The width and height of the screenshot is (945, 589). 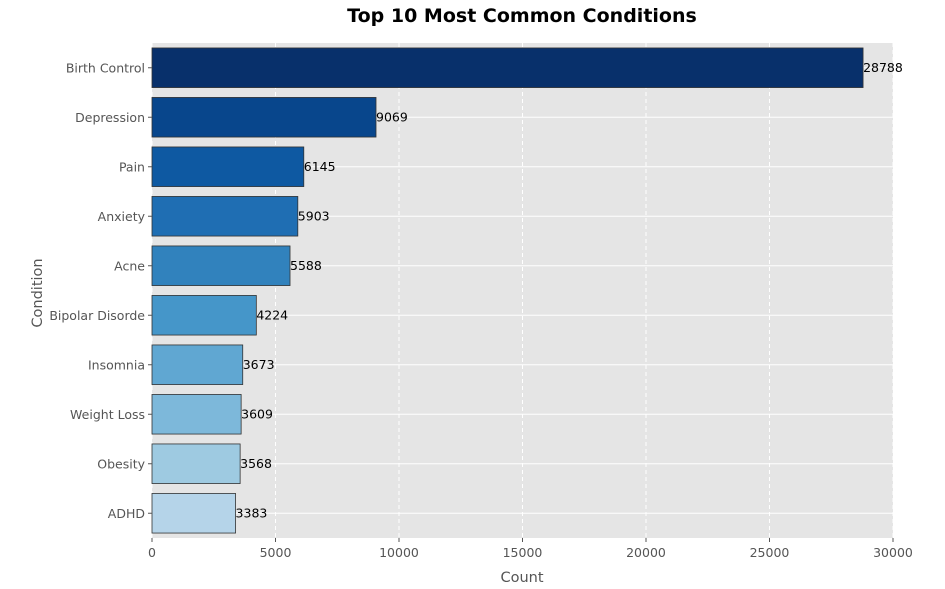 What do you see at coordinates (110, 117) in the screenshot?
I see `y-tick-label: Depression` at bounding box center [110, 117].